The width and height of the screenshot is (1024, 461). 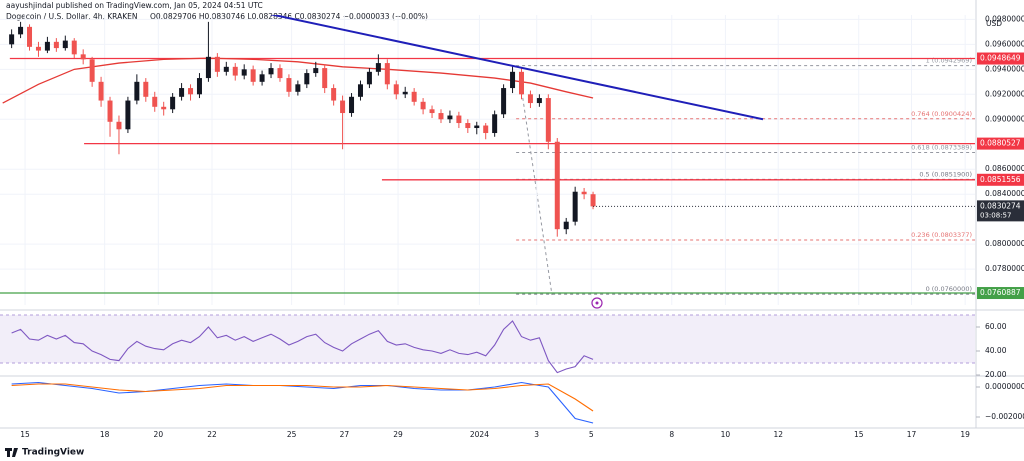 I want to click on band, so click(x=487, y=338).